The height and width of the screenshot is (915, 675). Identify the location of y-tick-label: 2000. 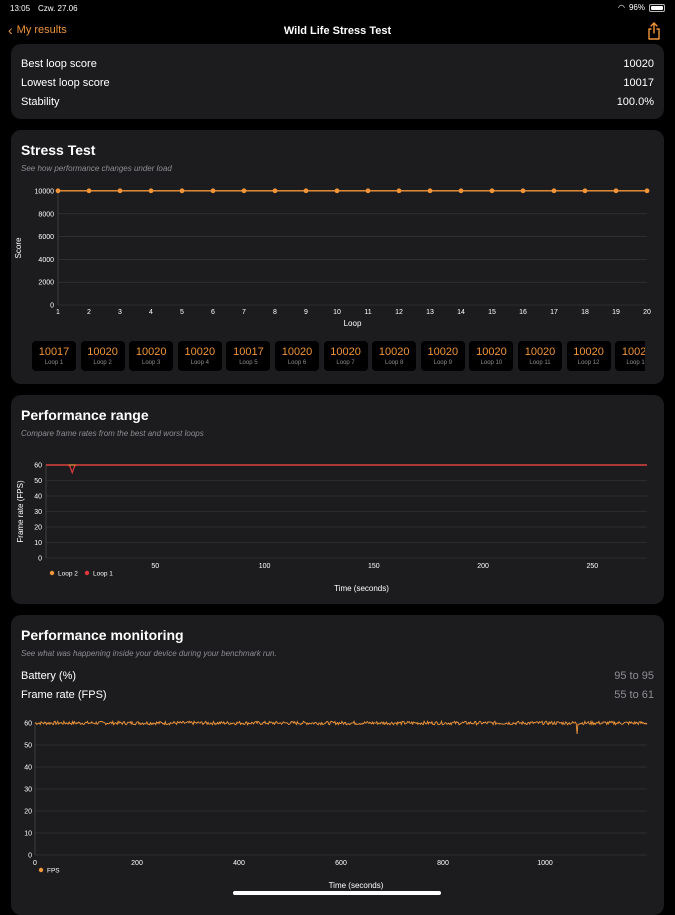
(46, 283).